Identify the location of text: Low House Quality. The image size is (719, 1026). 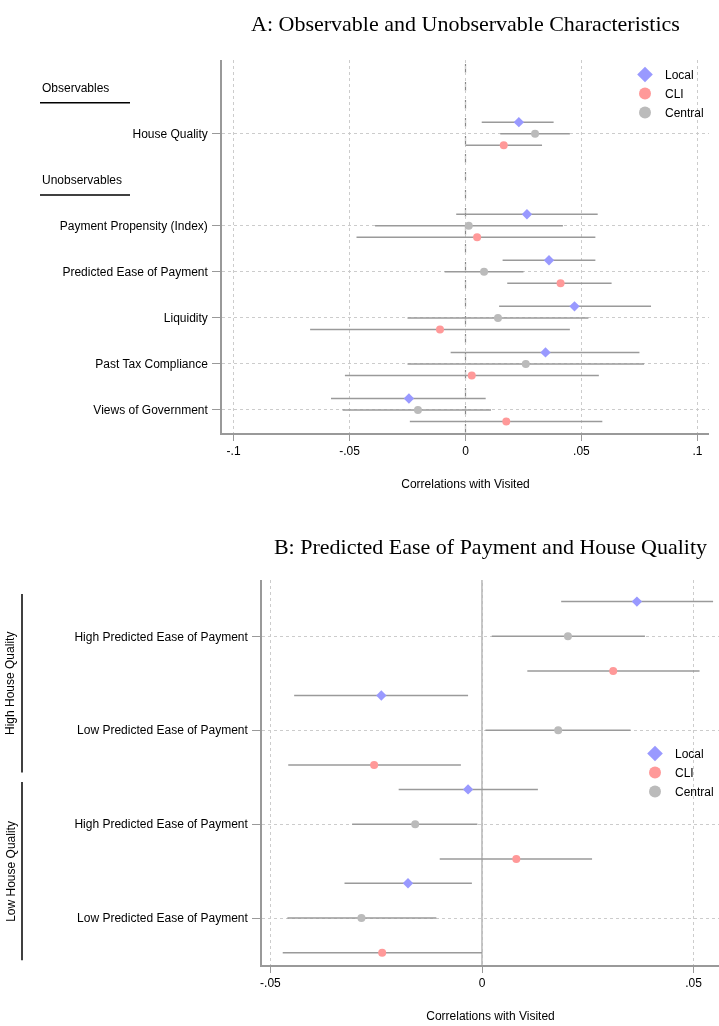
(10, 871).